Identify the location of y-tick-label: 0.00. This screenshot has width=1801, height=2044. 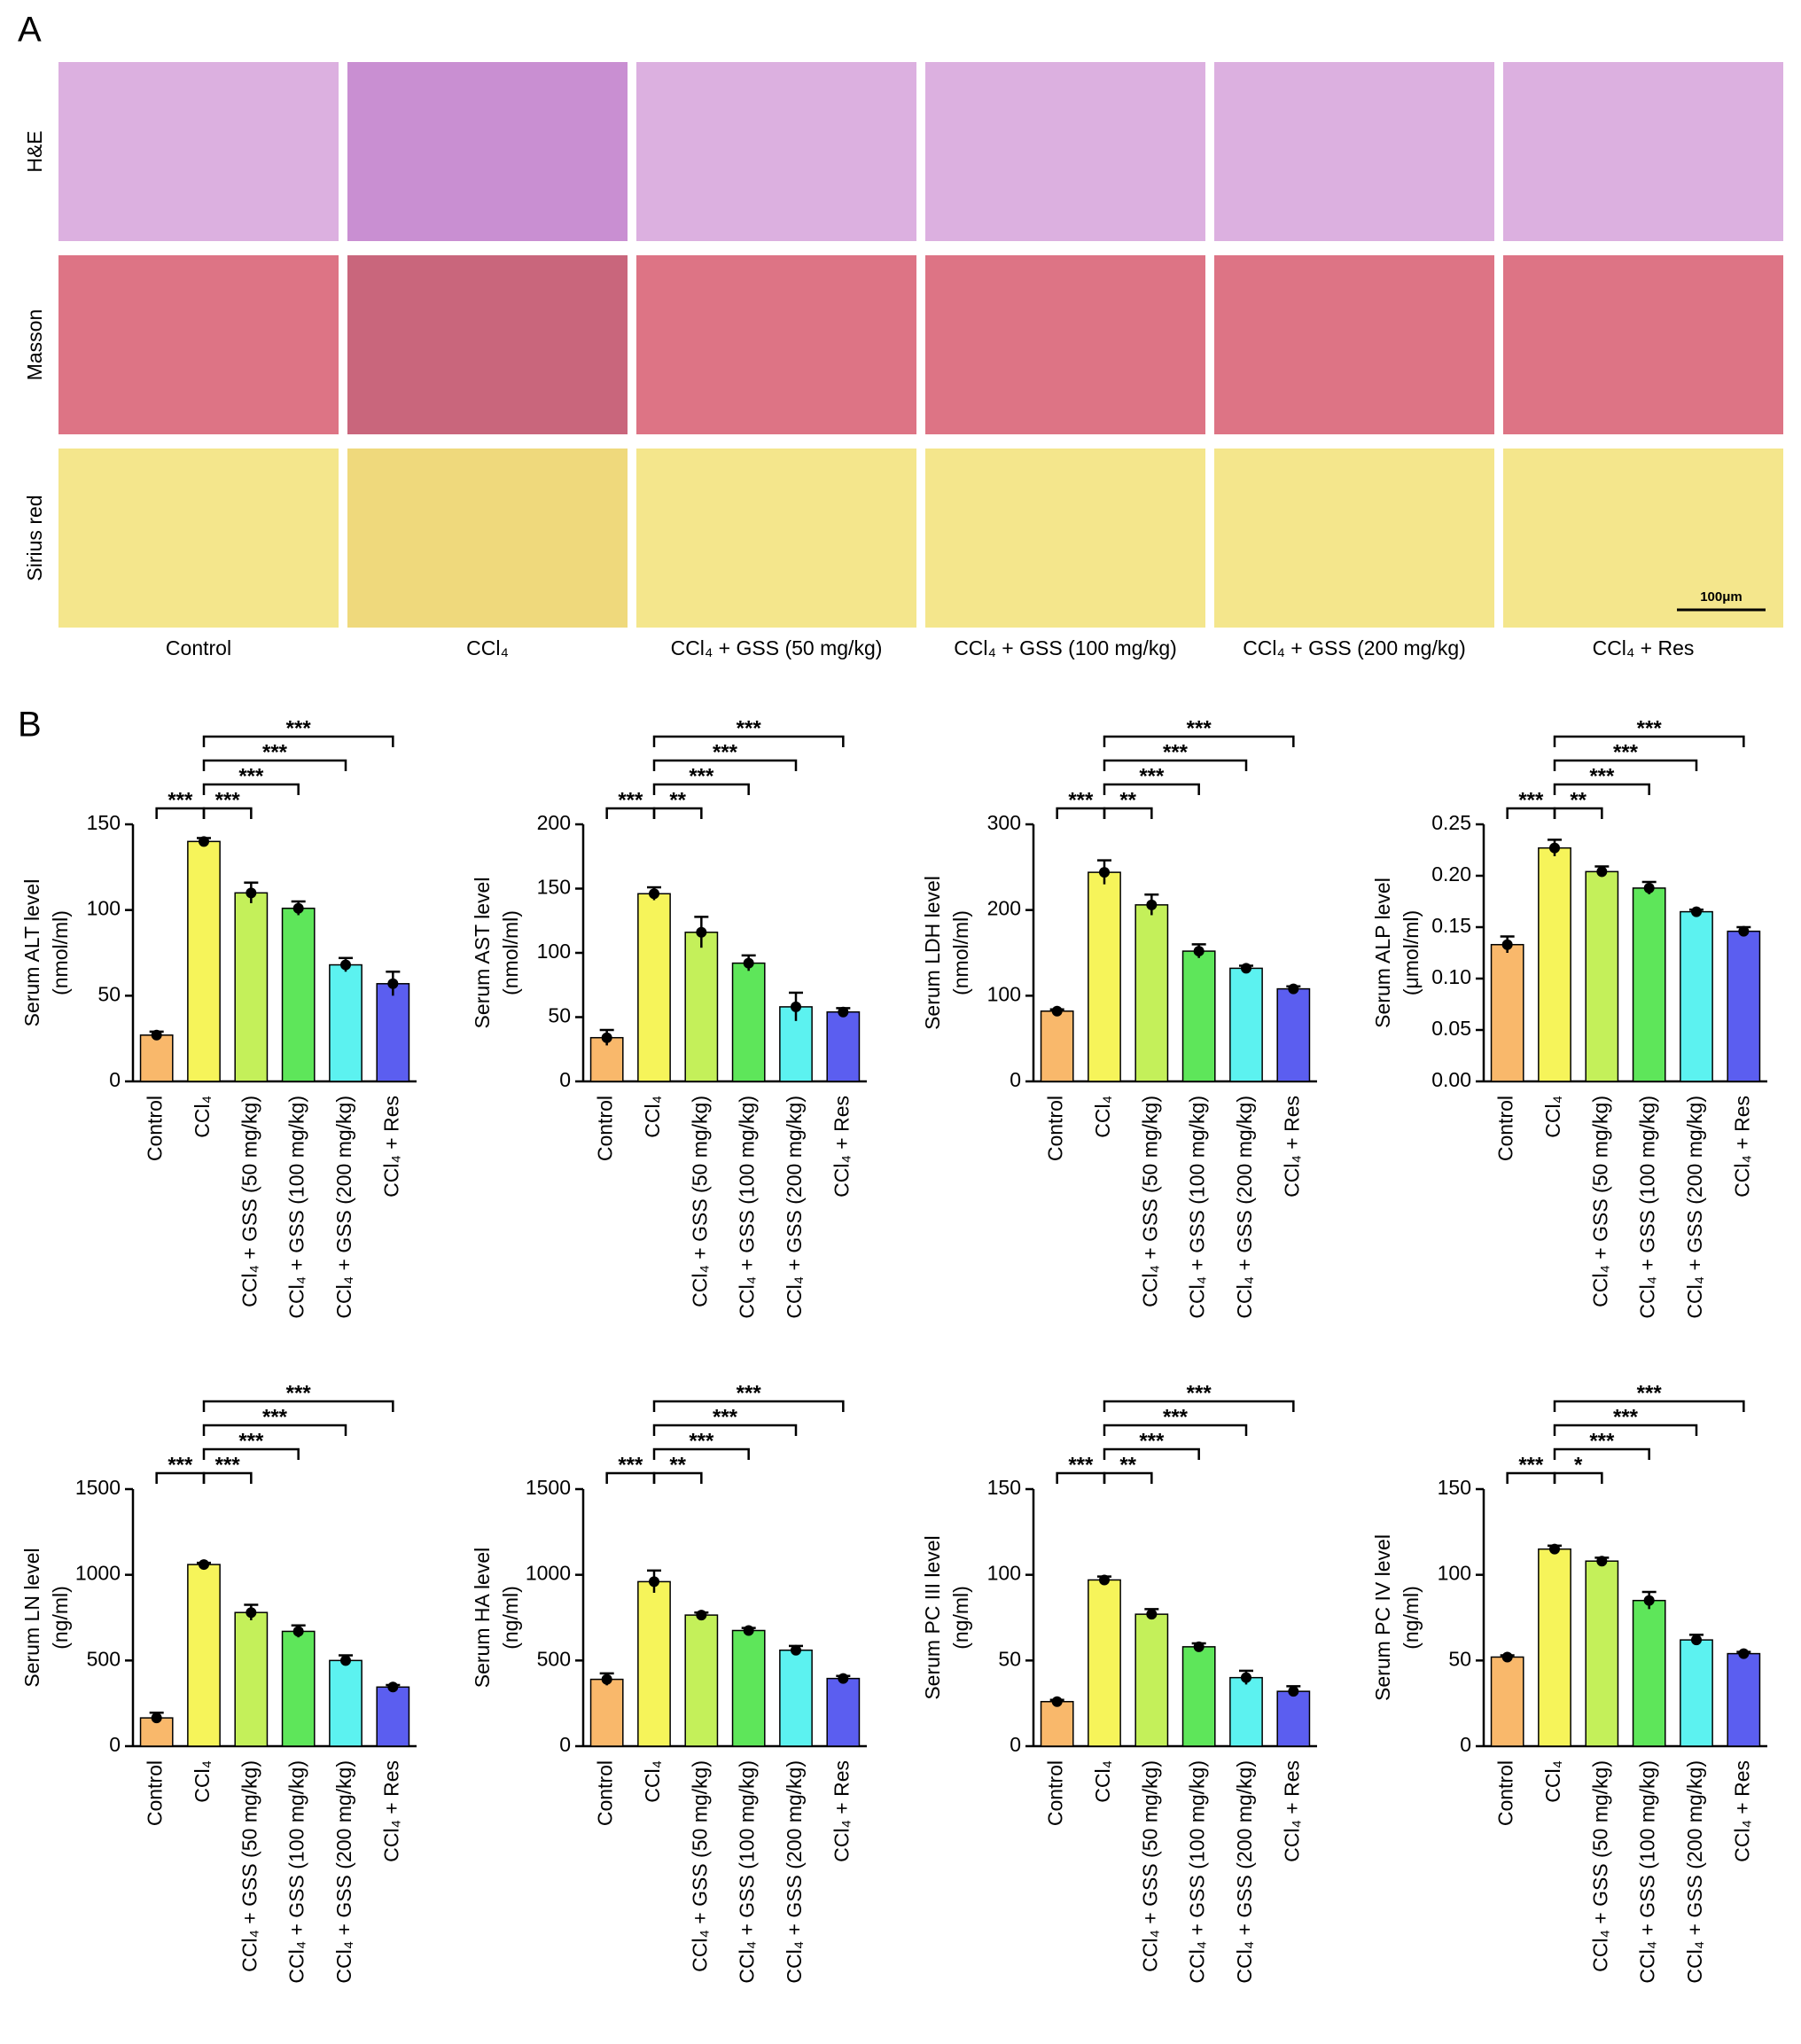
(1451, 1079).